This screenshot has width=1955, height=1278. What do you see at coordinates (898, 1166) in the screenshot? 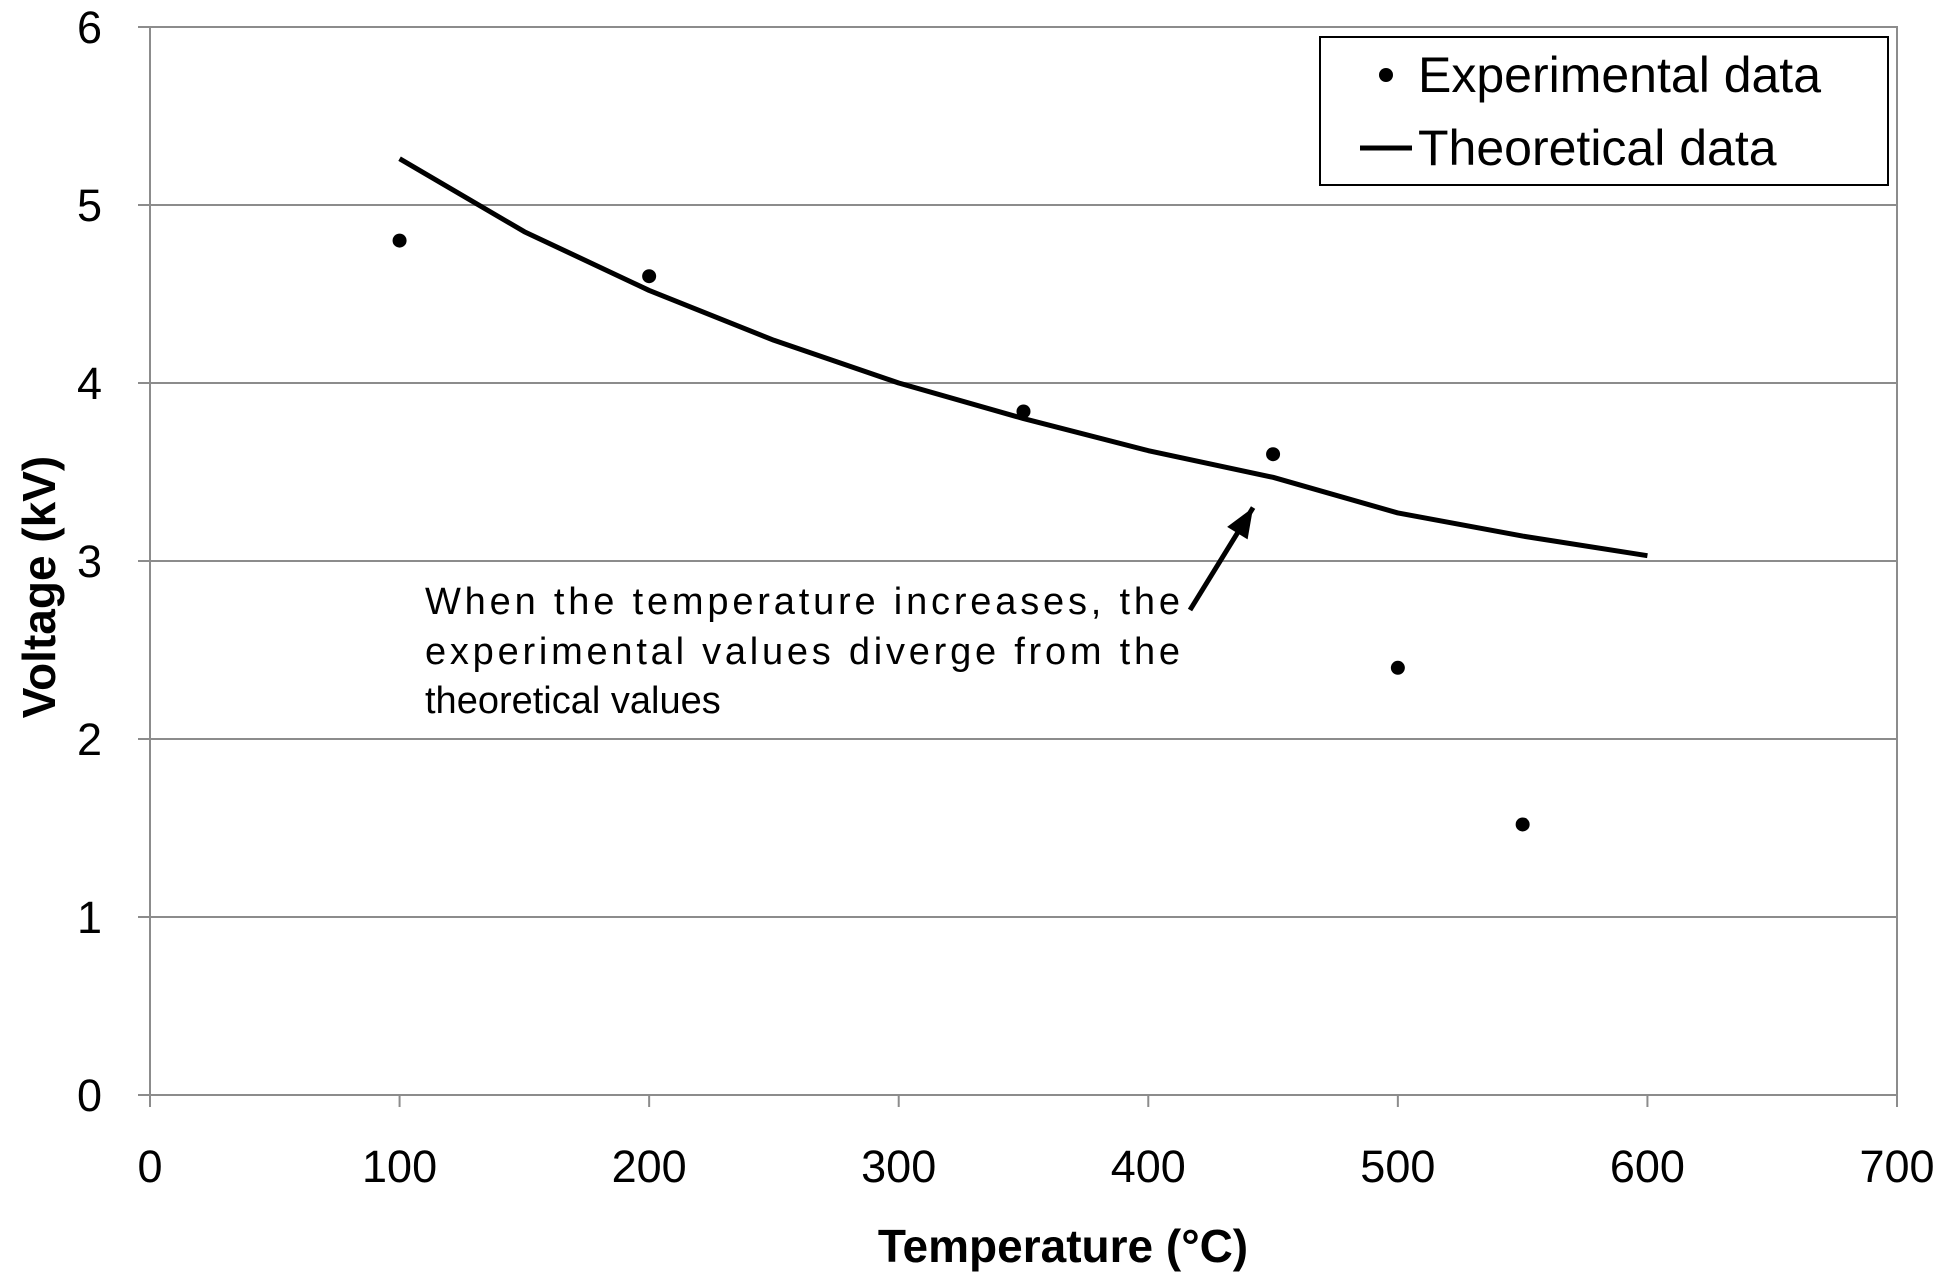
I see `x-tick-label: 300` at bounding box center [898, 1166].